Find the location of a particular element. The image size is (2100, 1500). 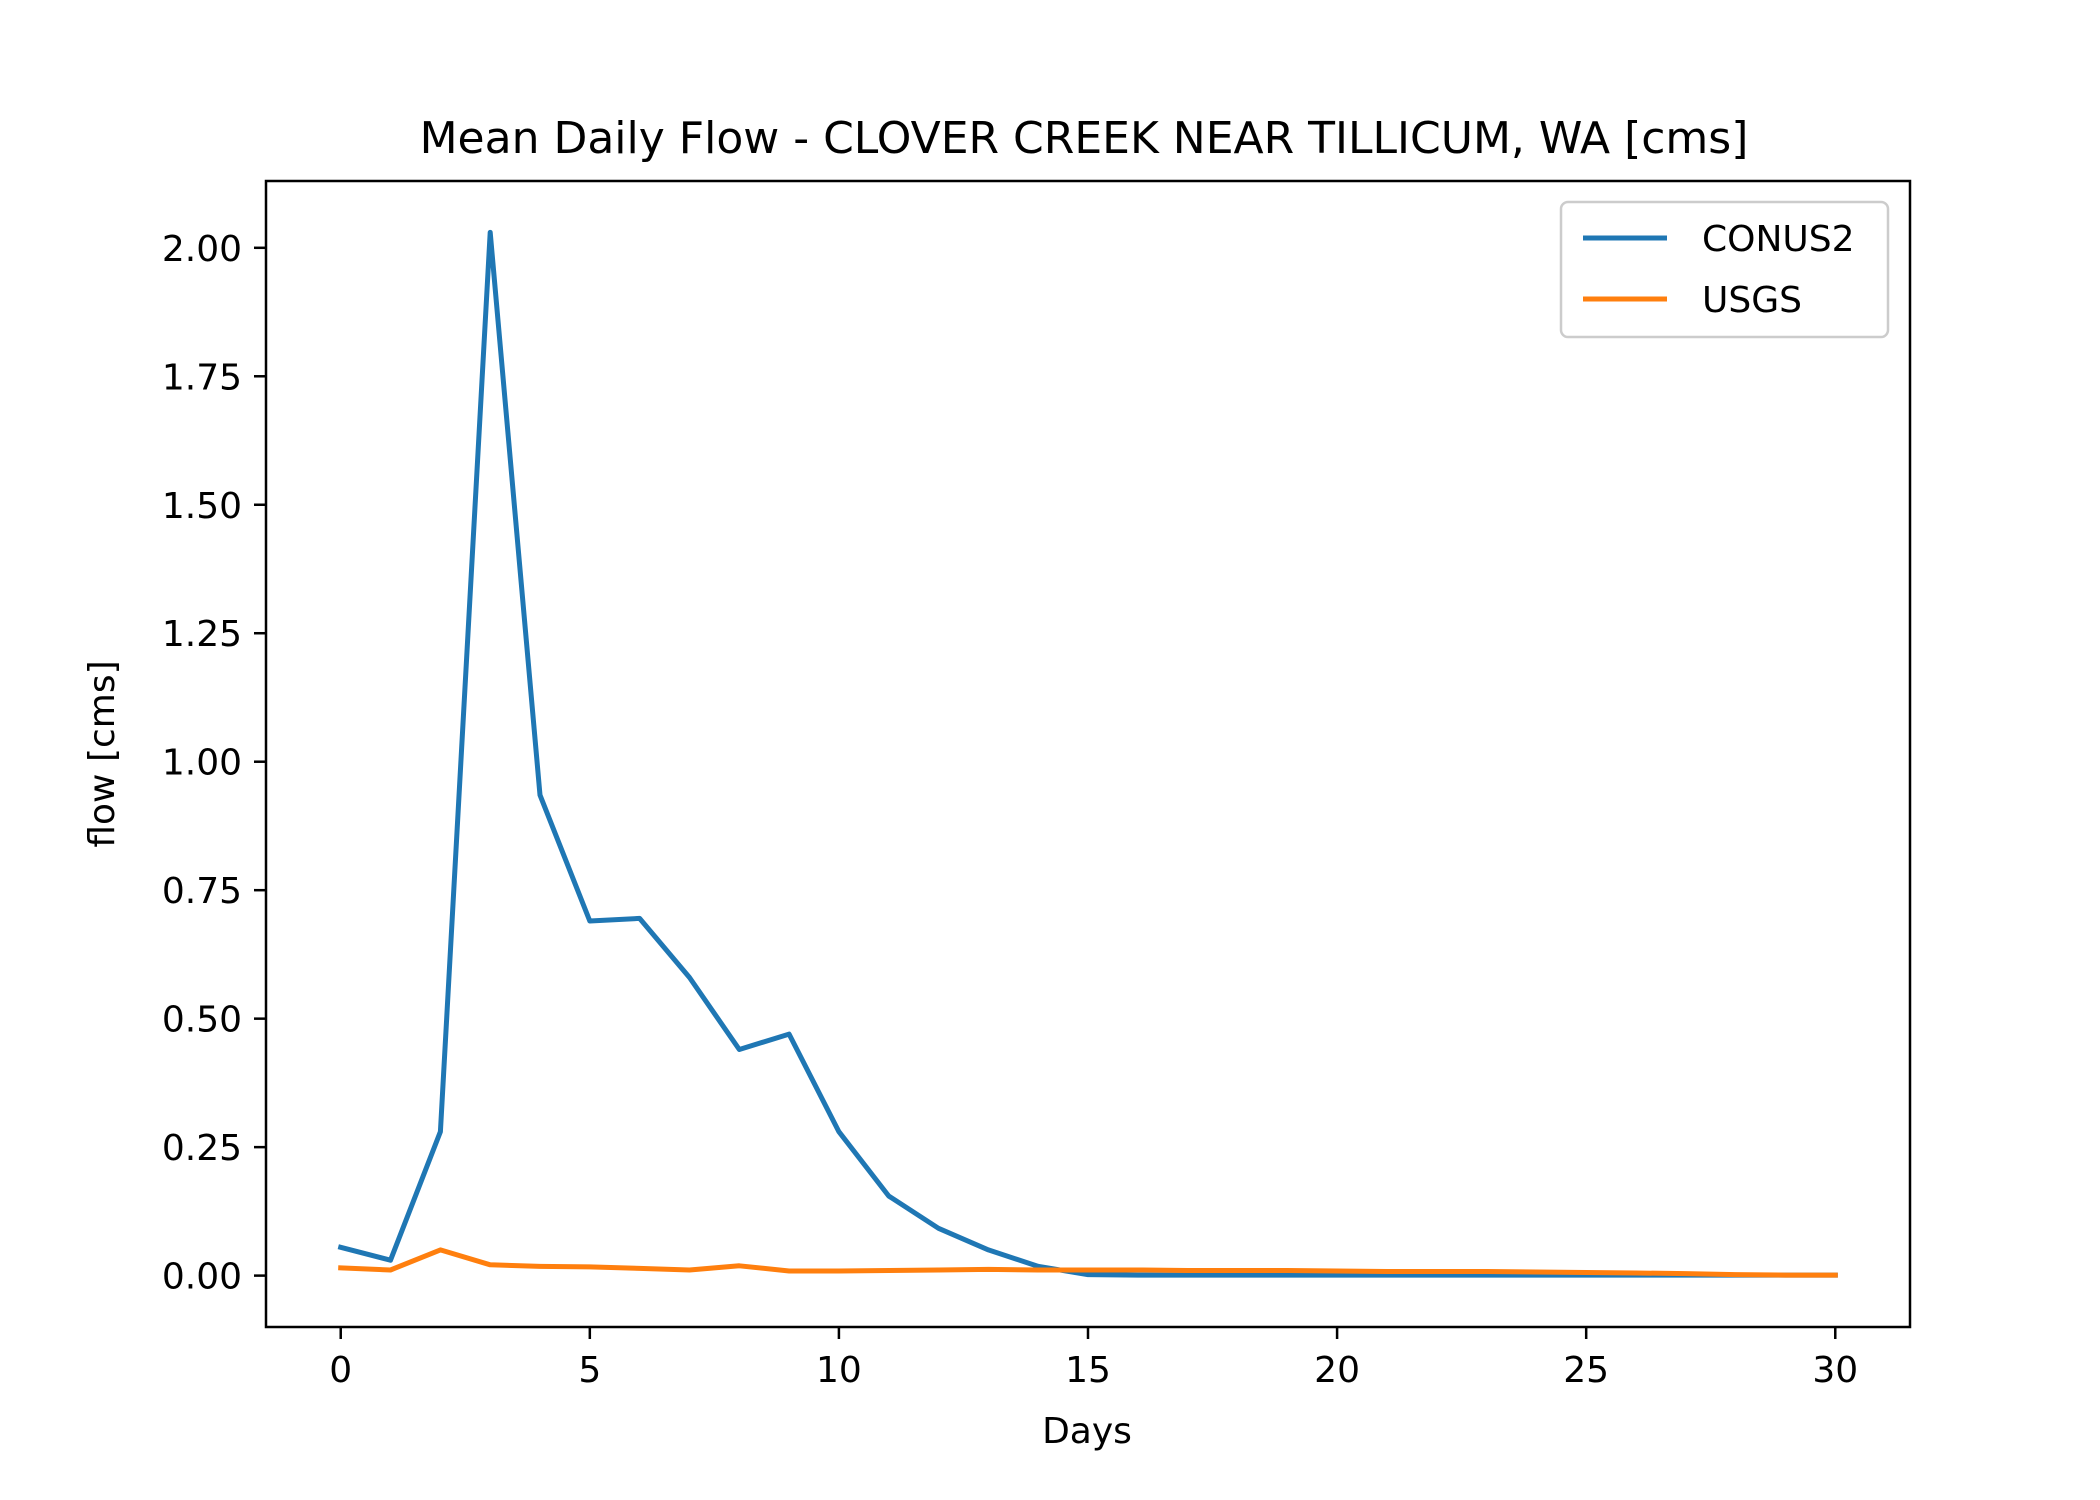

y-tick-label: 1.00 is located at coordinates (202, 763).